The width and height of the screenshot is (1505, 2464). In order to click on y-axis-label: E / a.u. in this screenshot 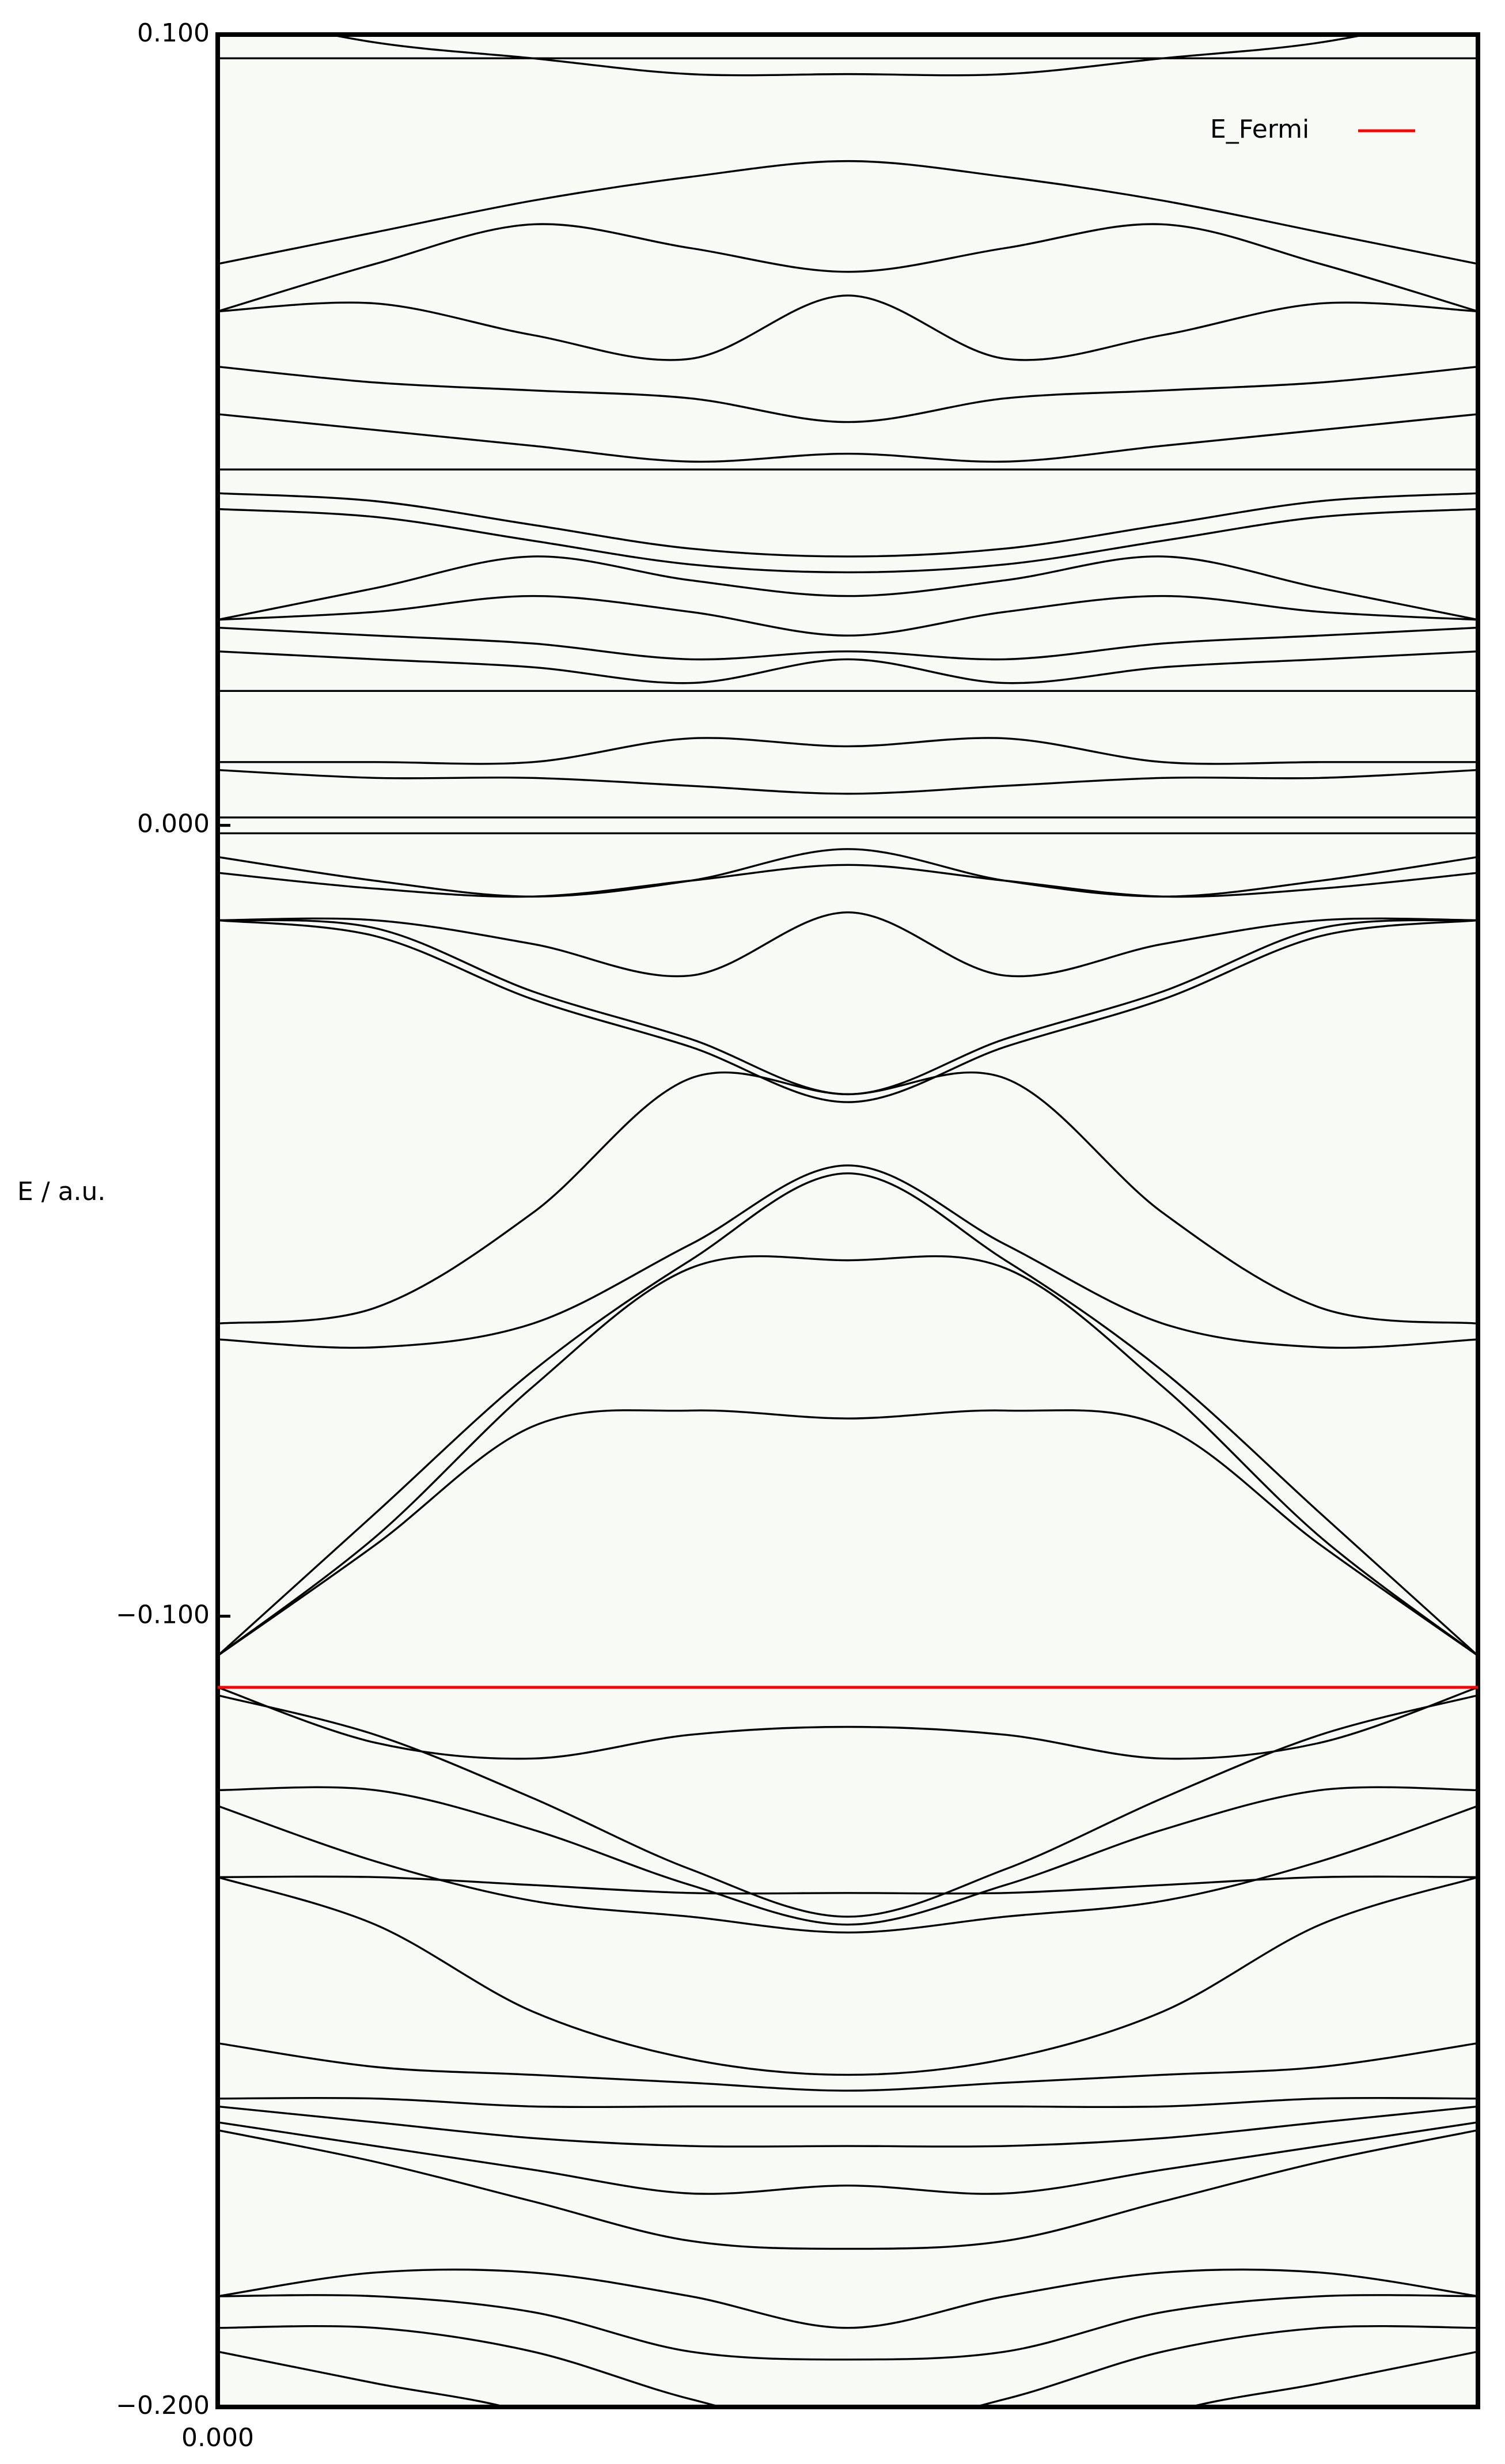, I will do `click(61, 1191)`.